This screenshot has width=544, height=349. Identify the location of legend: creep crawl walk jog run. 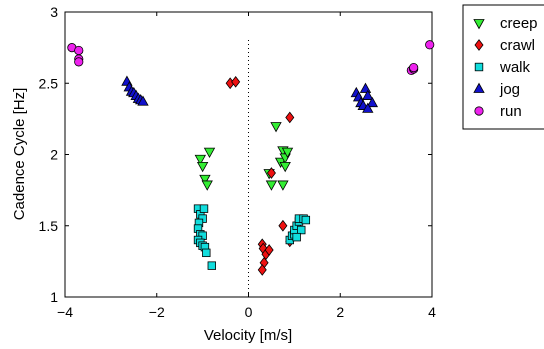
(503, 67).